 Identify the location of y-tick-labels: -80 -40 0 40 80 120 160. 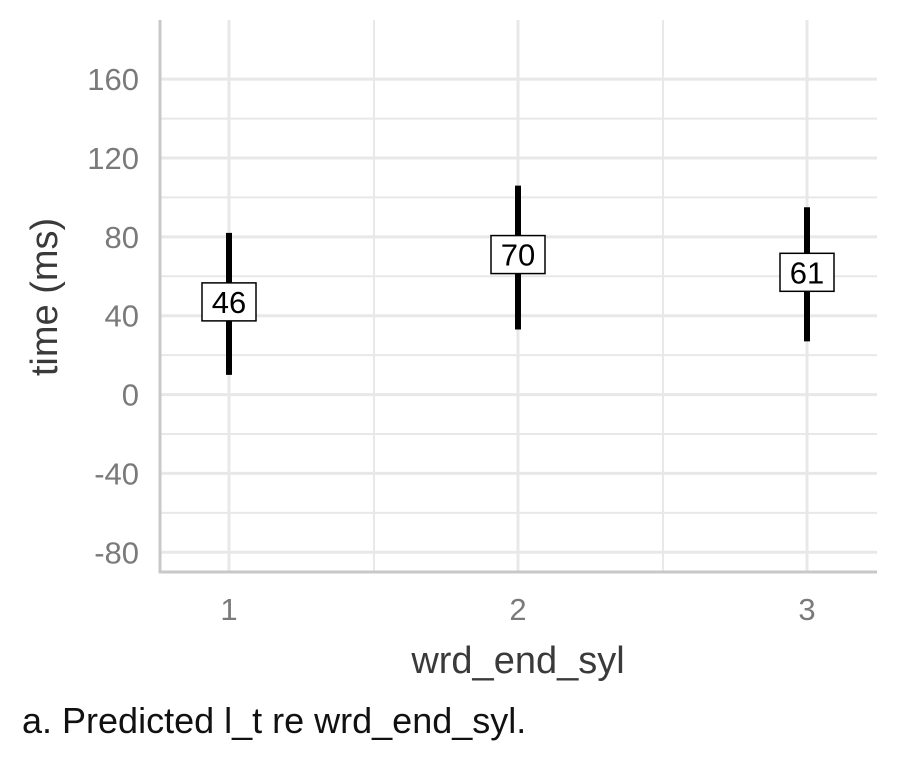
(113, 316).